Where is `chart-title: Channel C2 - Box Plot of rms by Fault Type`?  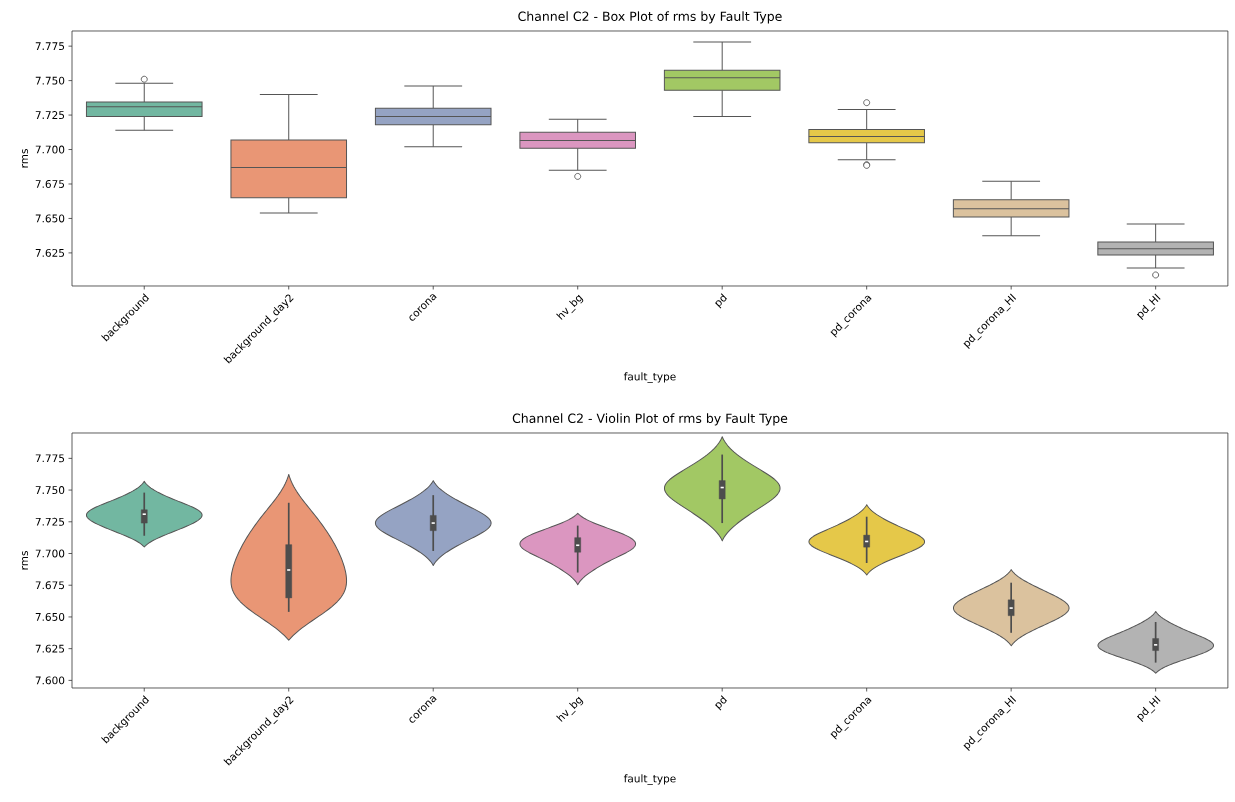 chart-title: Channel C2 - Box Plot of rms by Fault Type is located at coordinates (650, 17).